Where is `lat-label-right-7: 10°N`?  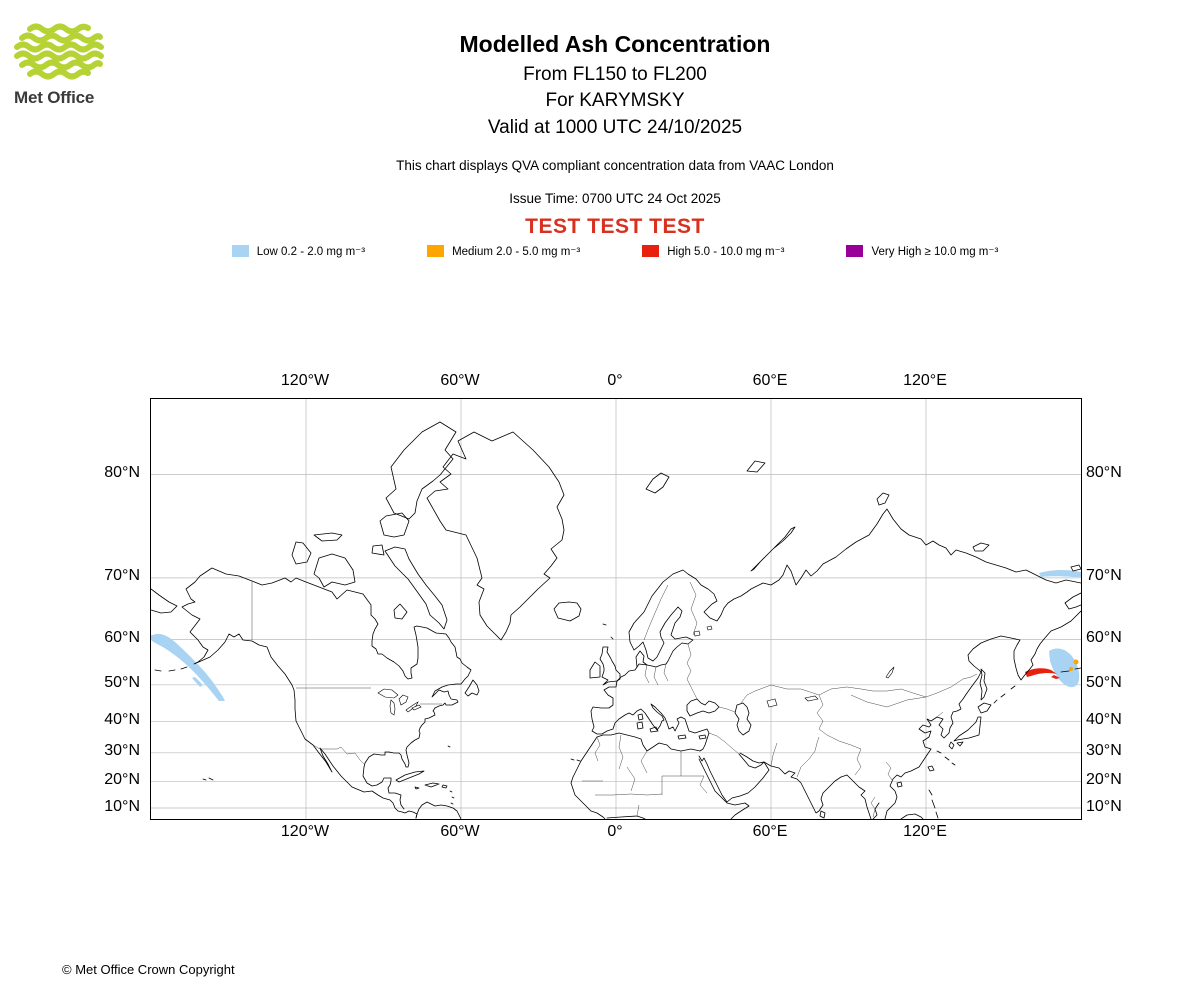 lat-label-right-7: 10°N is located at coordinates (1104, 806).